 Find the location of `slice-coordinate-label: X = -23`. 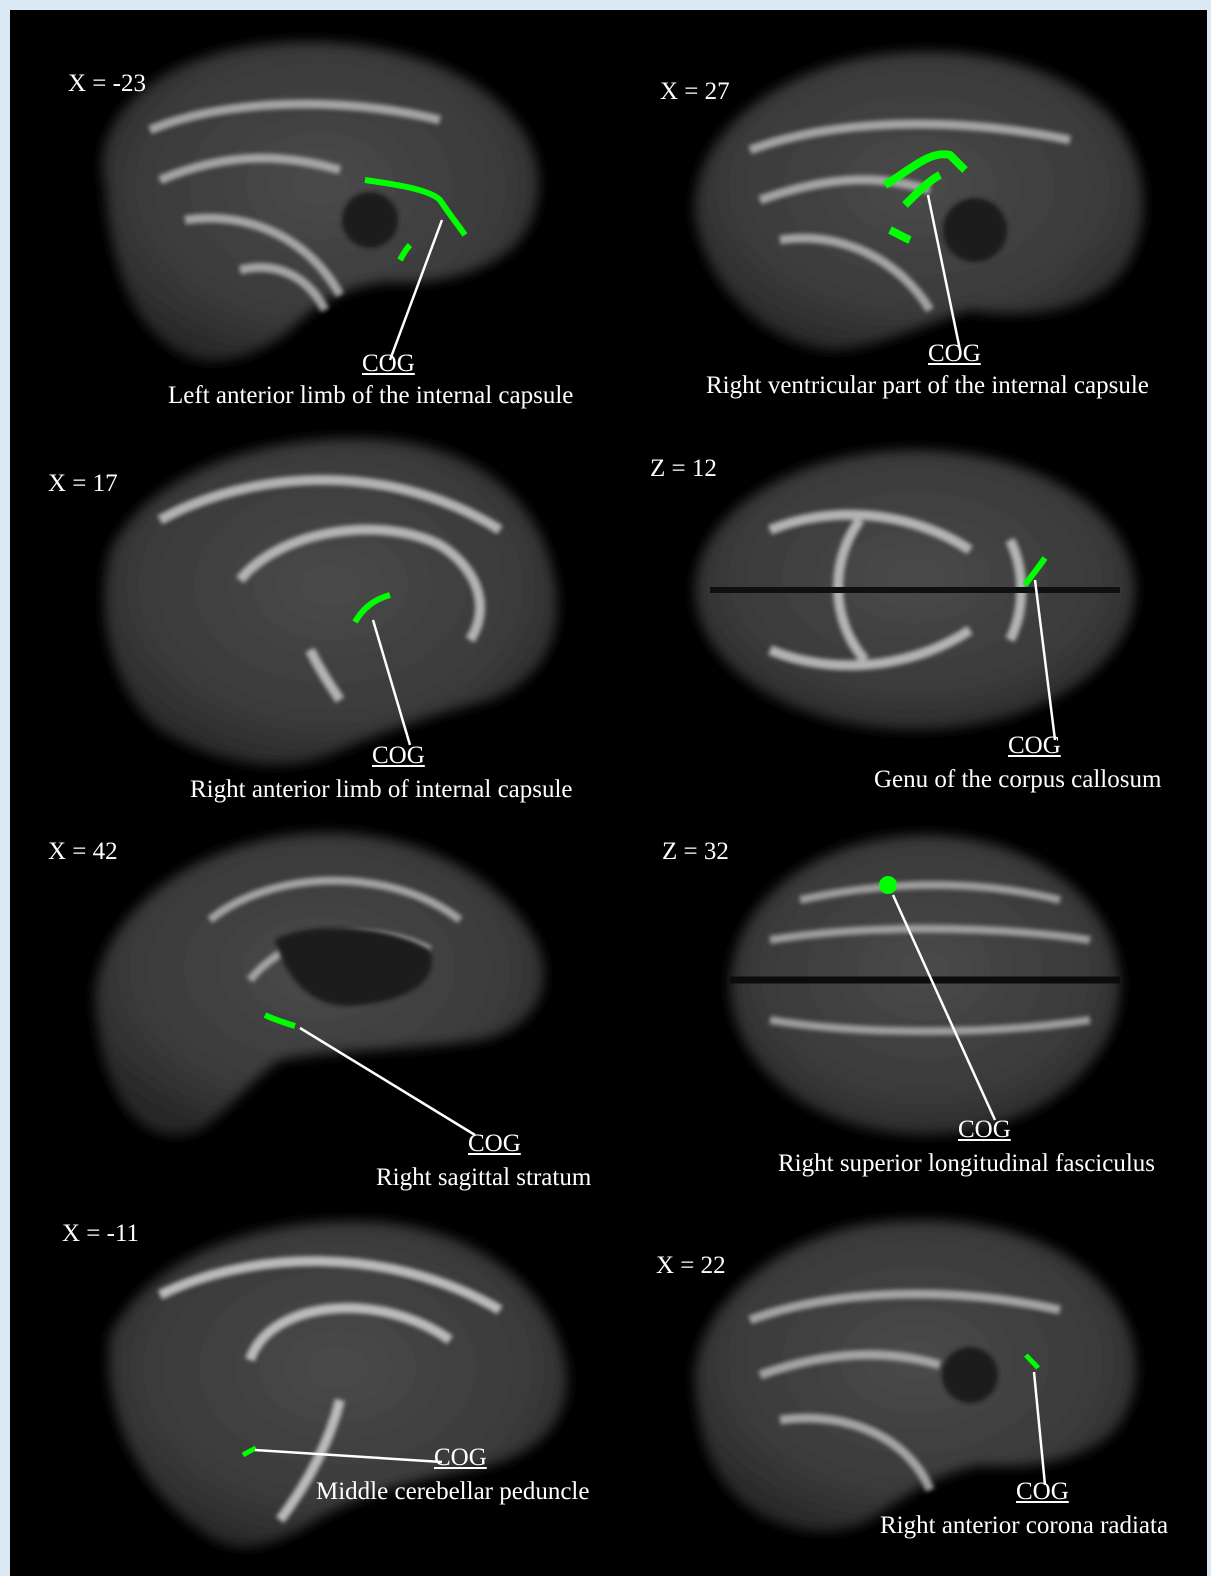

slice-coordinate-label: X = -23 is located at coordinates (107, 83).